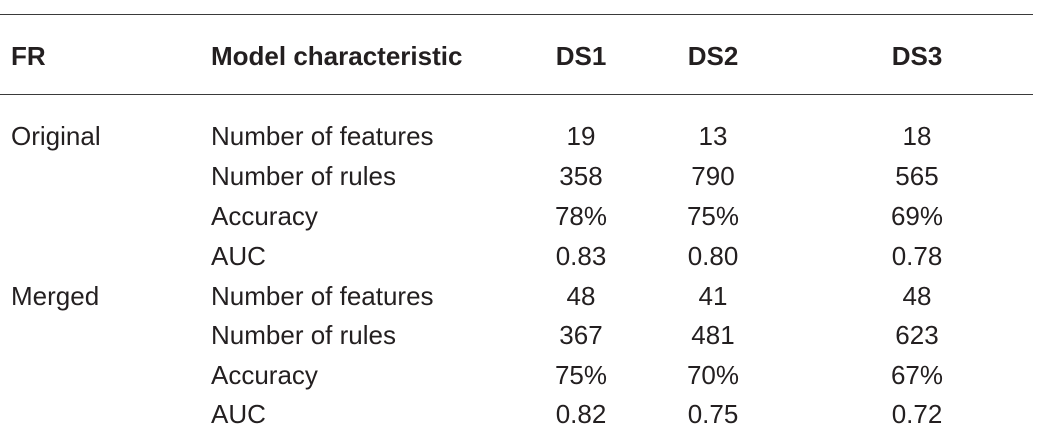  Describe the element at coordinates (516, 14) in the screenshot. I see `table-top-rule` at that location.